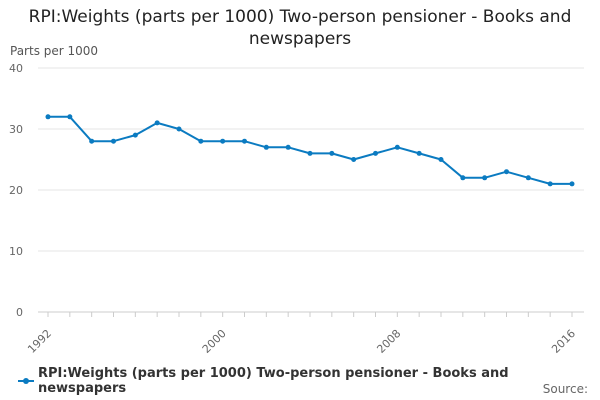  Describe the element at coordinates (26, 381) in the screenshot. I see `legend-swatch` at that location.